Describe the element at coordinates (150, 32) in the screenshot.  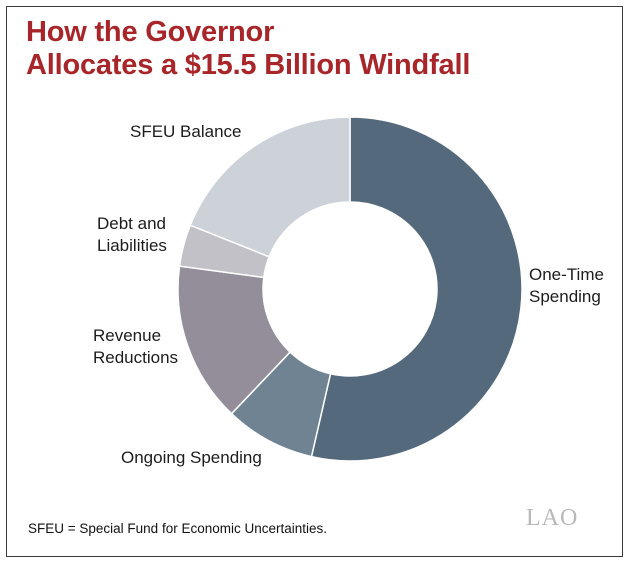
I see `chart-title-line-1: How the Governor` at that location.